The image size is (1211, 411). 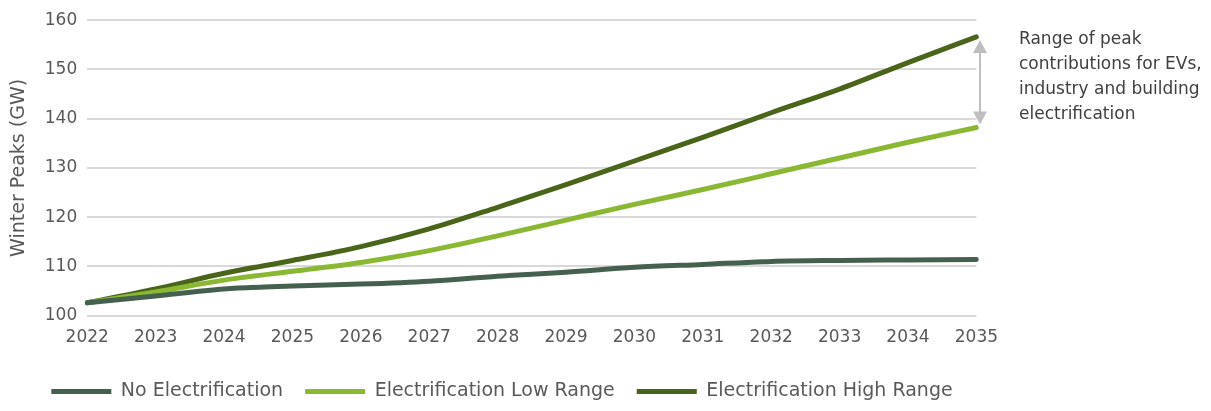 What do you see at coordinates (429, 336) in the screenshot?
I see `x-tick-label: 2027` at bounding box center [429, 336].